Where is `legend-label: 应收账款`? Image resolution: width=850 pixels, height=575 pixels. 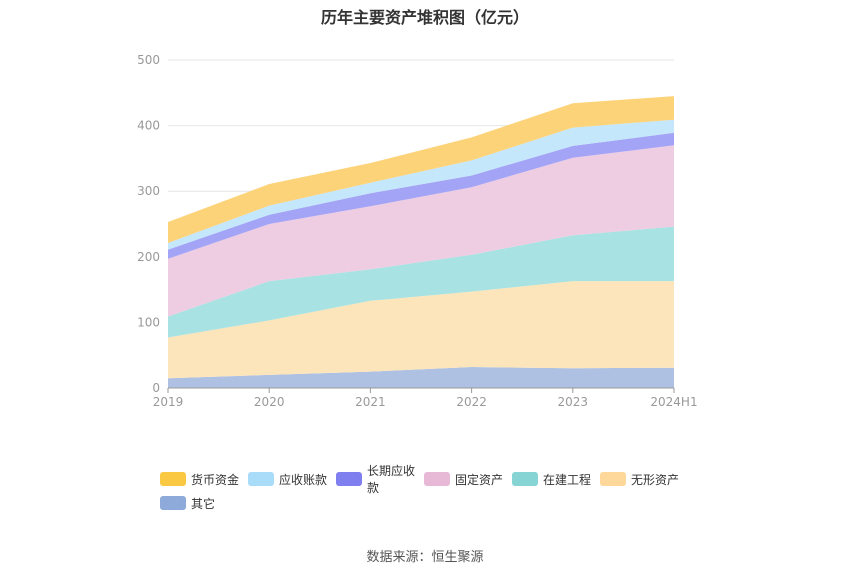 legend-label: 应收账款 is located at coordinates (303, 479).